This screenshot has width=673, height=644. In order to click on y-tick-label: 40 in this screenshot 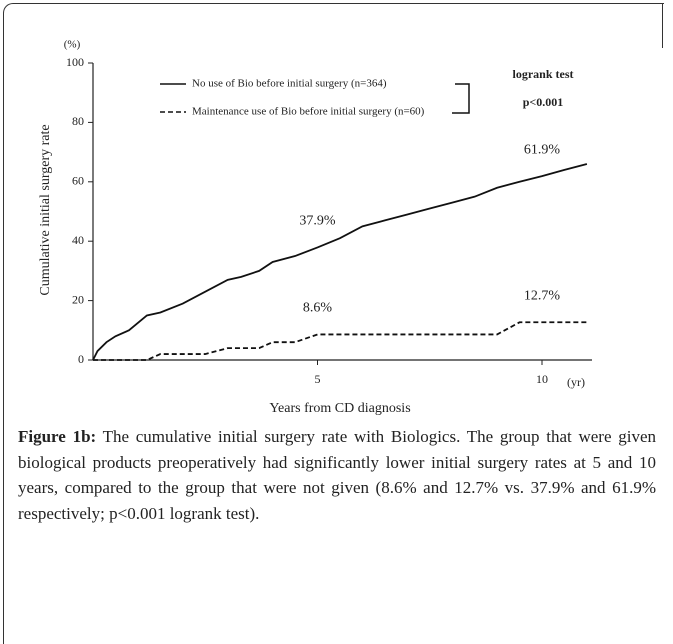, I will do `click(78, 240)`.